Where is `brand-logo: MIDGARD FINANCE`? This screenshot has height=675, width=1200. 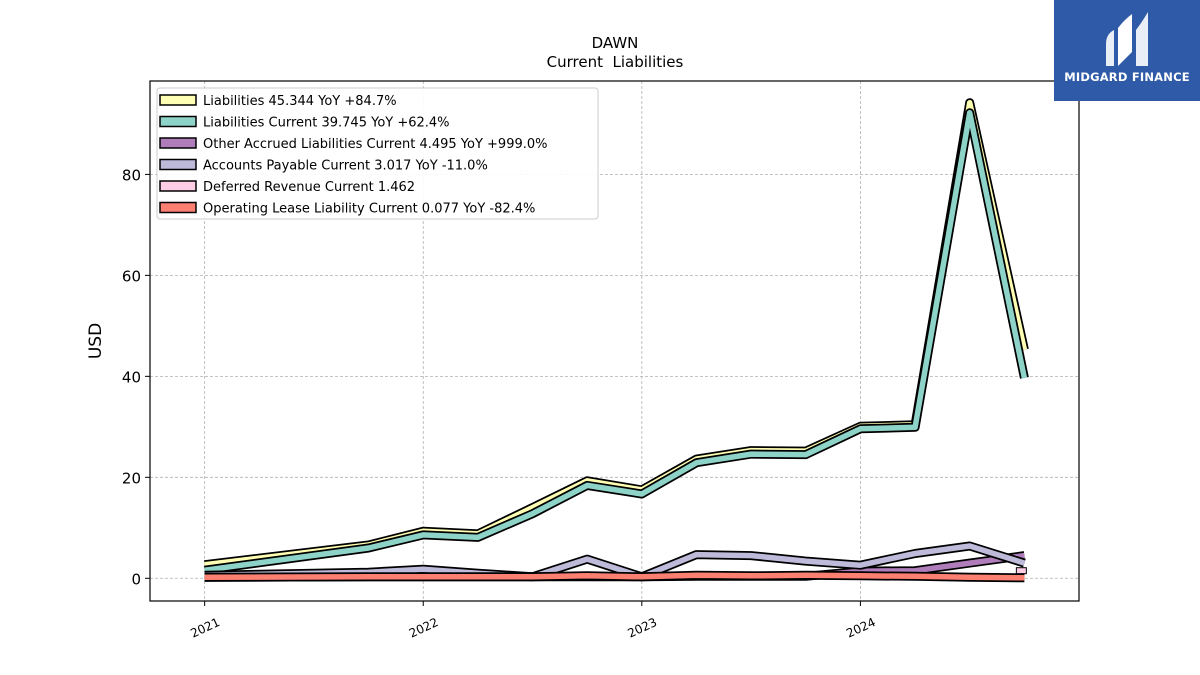
brand-logo: MIDGARD FINANCE is located at coordinates (1127, 50).